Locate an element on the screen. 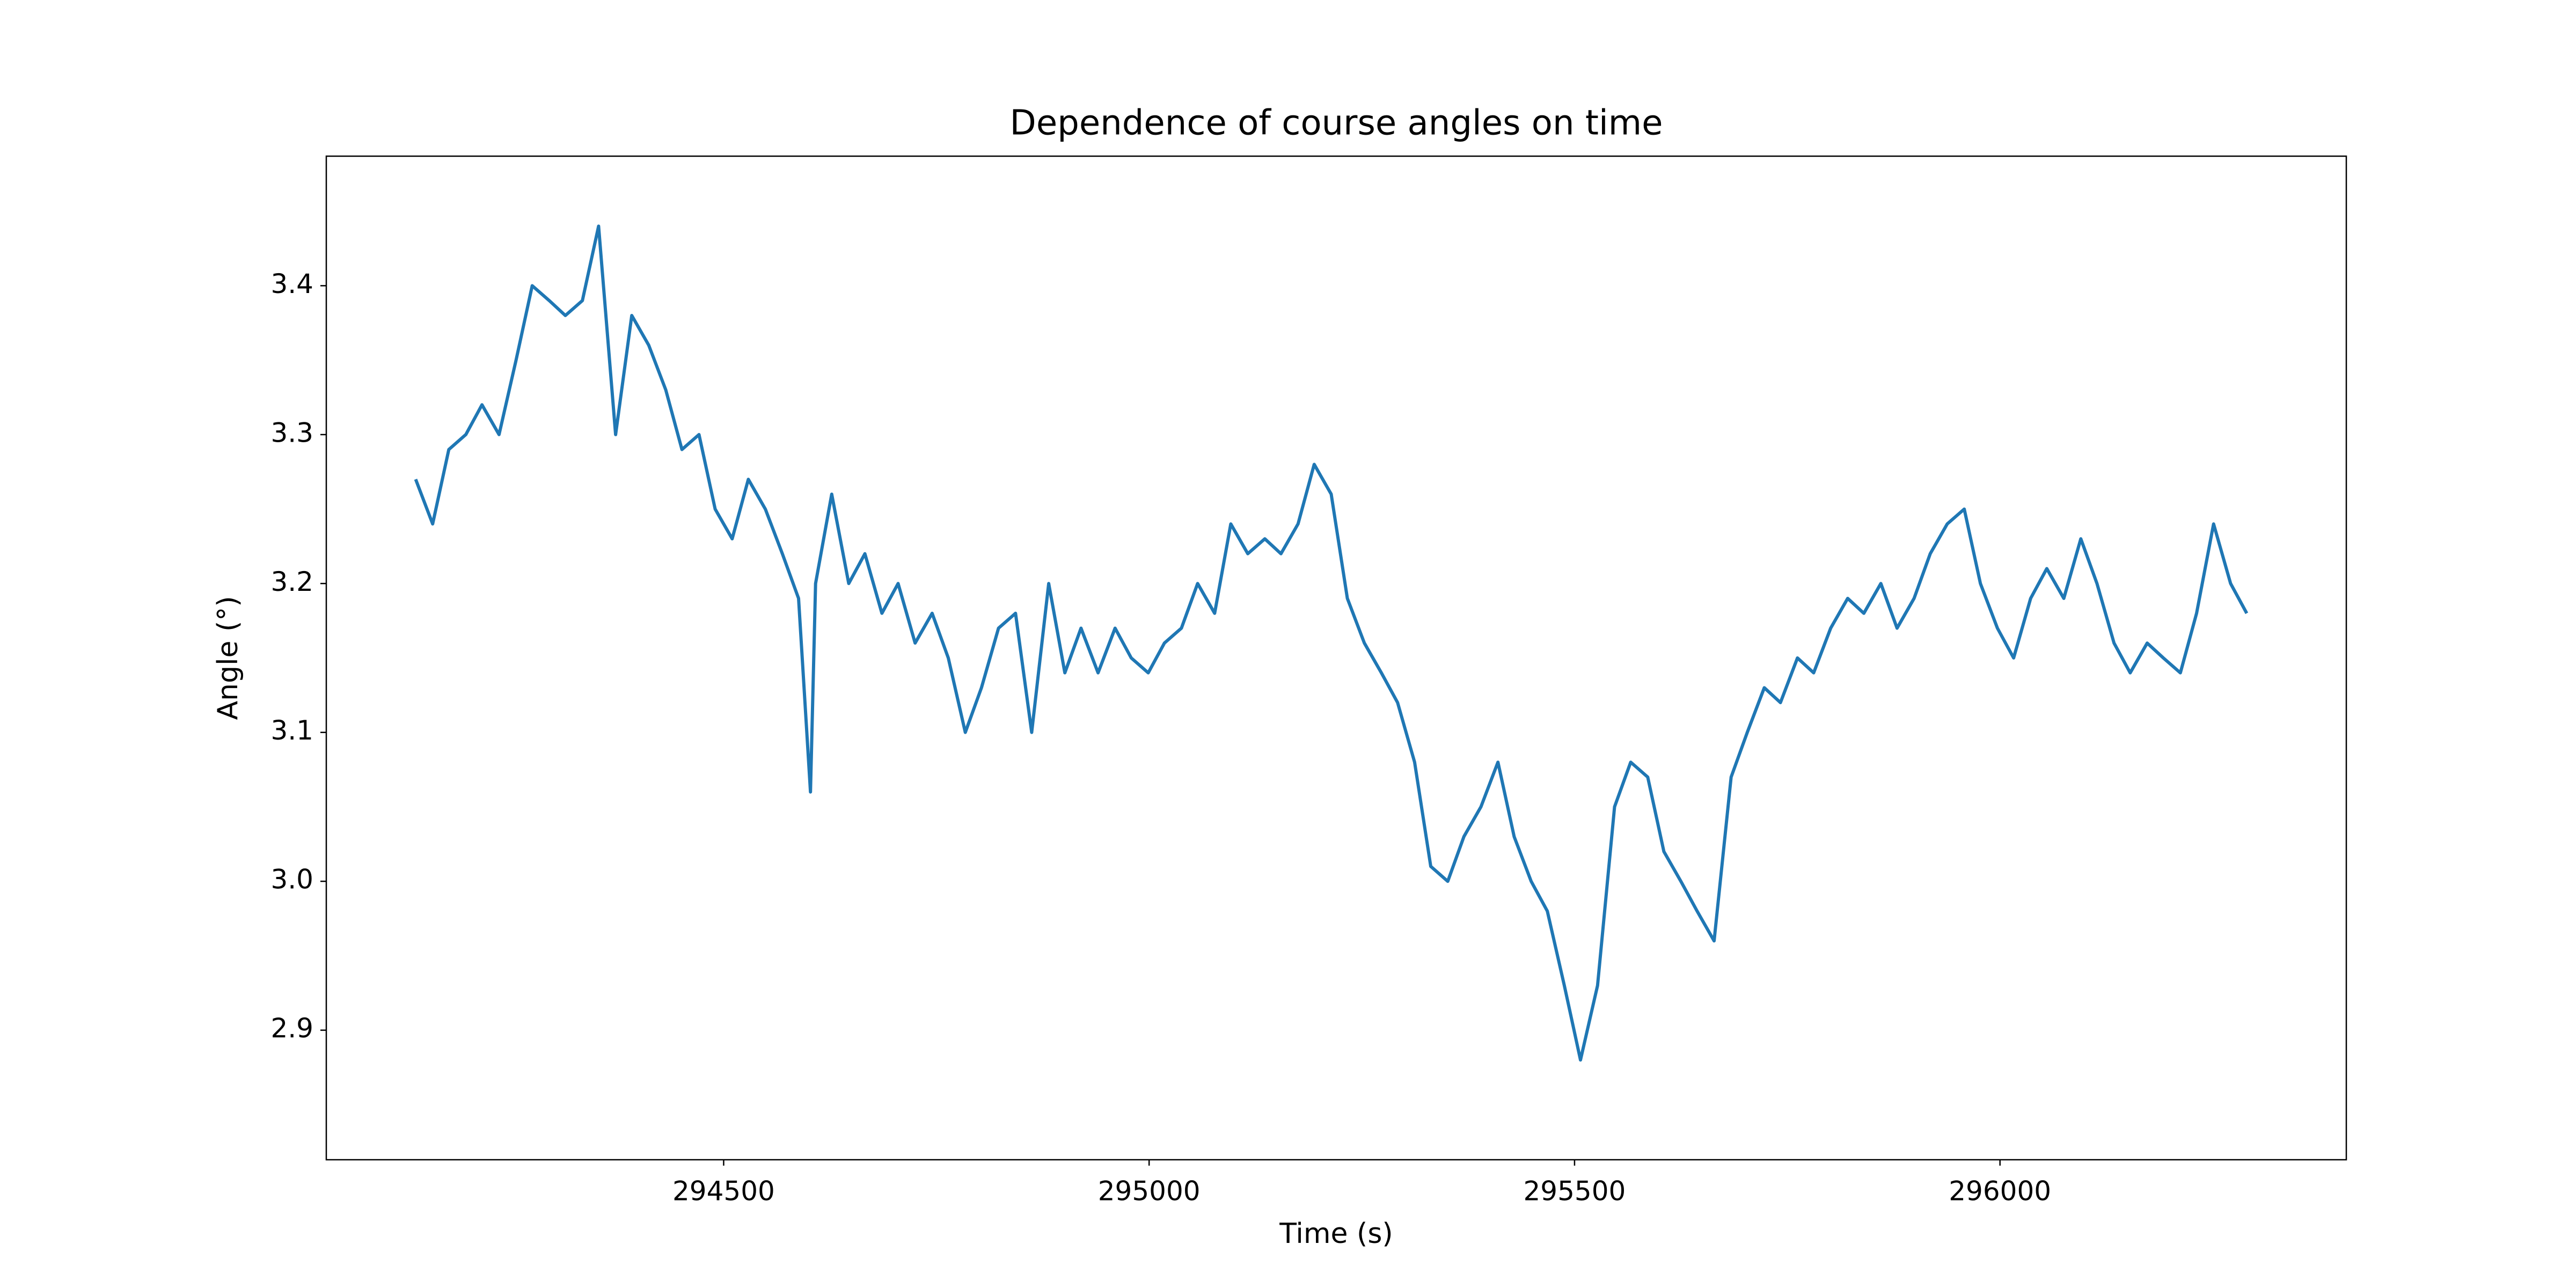  y-tick-label: 2.9 is located at coordinates (291, 1028).